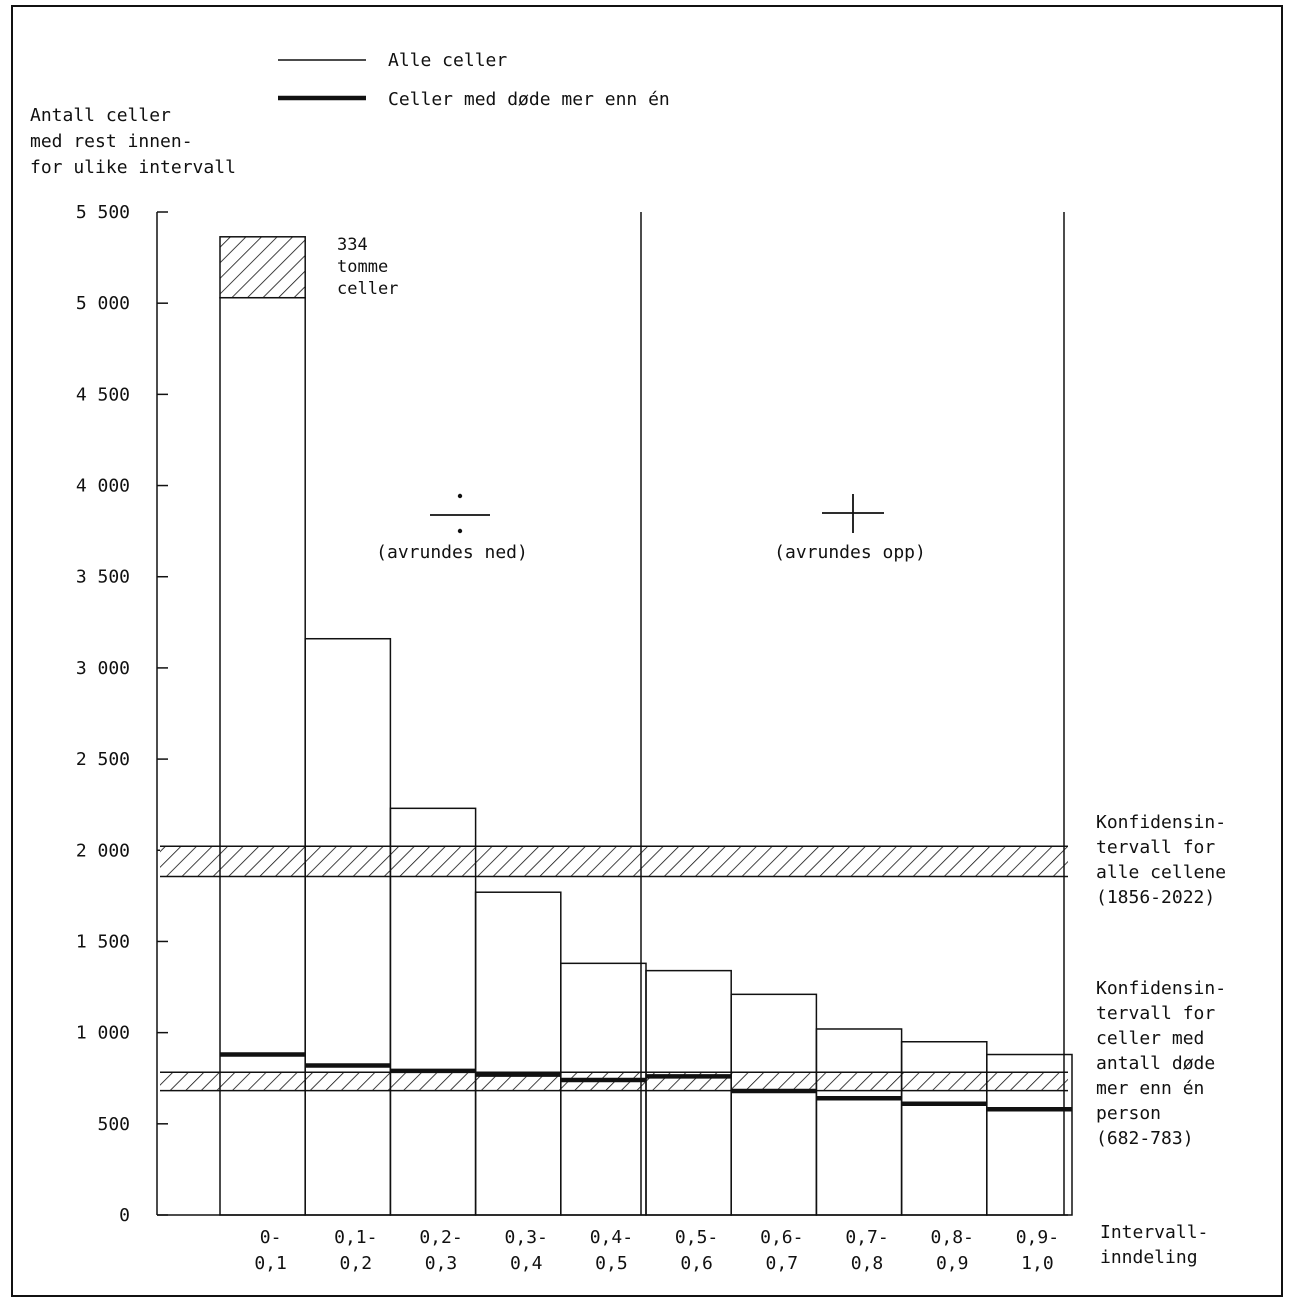  Describe the element at coordinates (100, 115) in the screenshot. I see `y-axis-label-line-1: Antall celler` at that location.